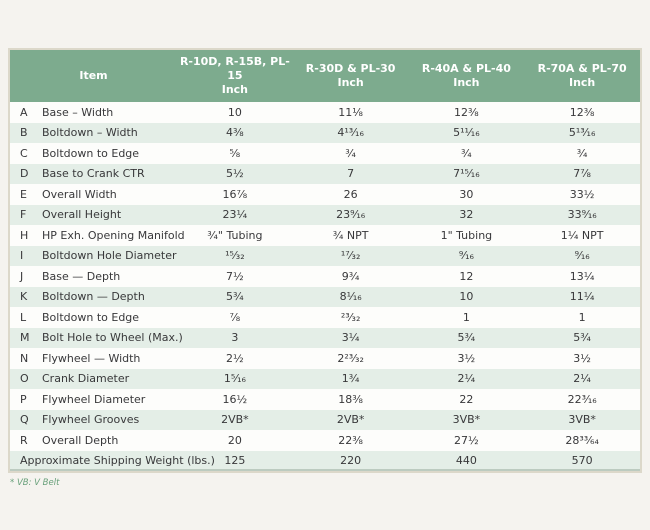 This screenshot has width=650, height=530. I want to click on row-value: 3, so click(235, 338).